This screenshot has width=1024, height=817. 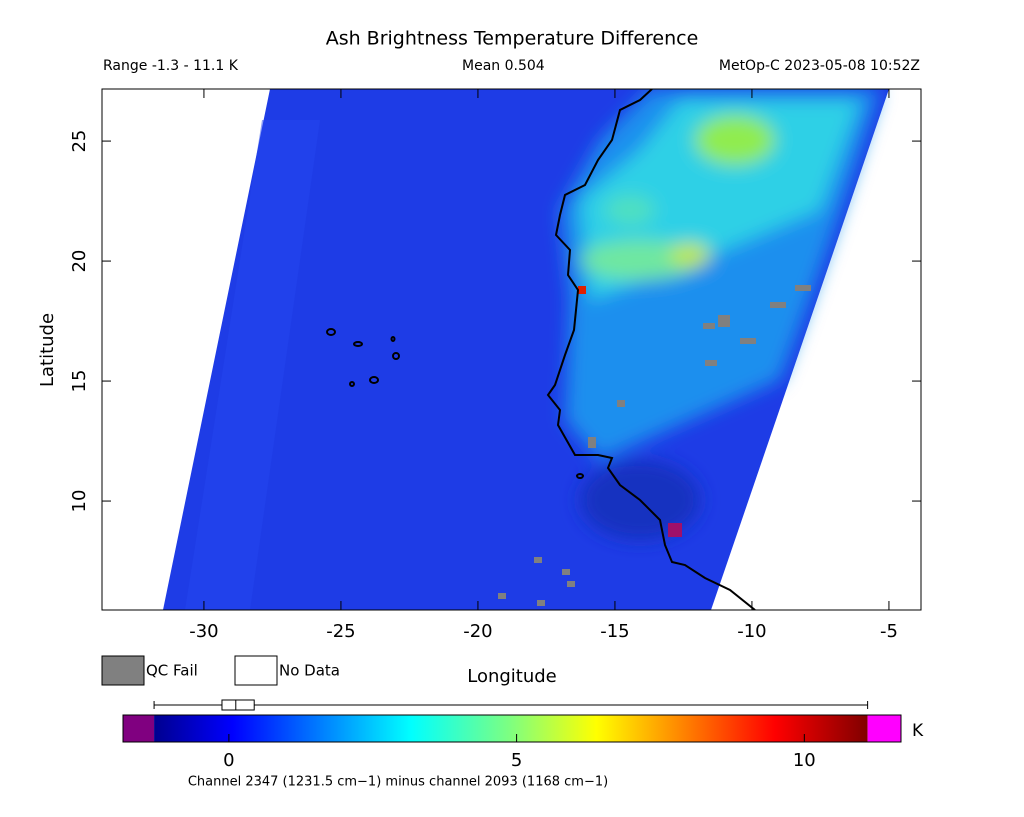 I want to click on legend: QC Fail No Data, so click(x=220, y=670).